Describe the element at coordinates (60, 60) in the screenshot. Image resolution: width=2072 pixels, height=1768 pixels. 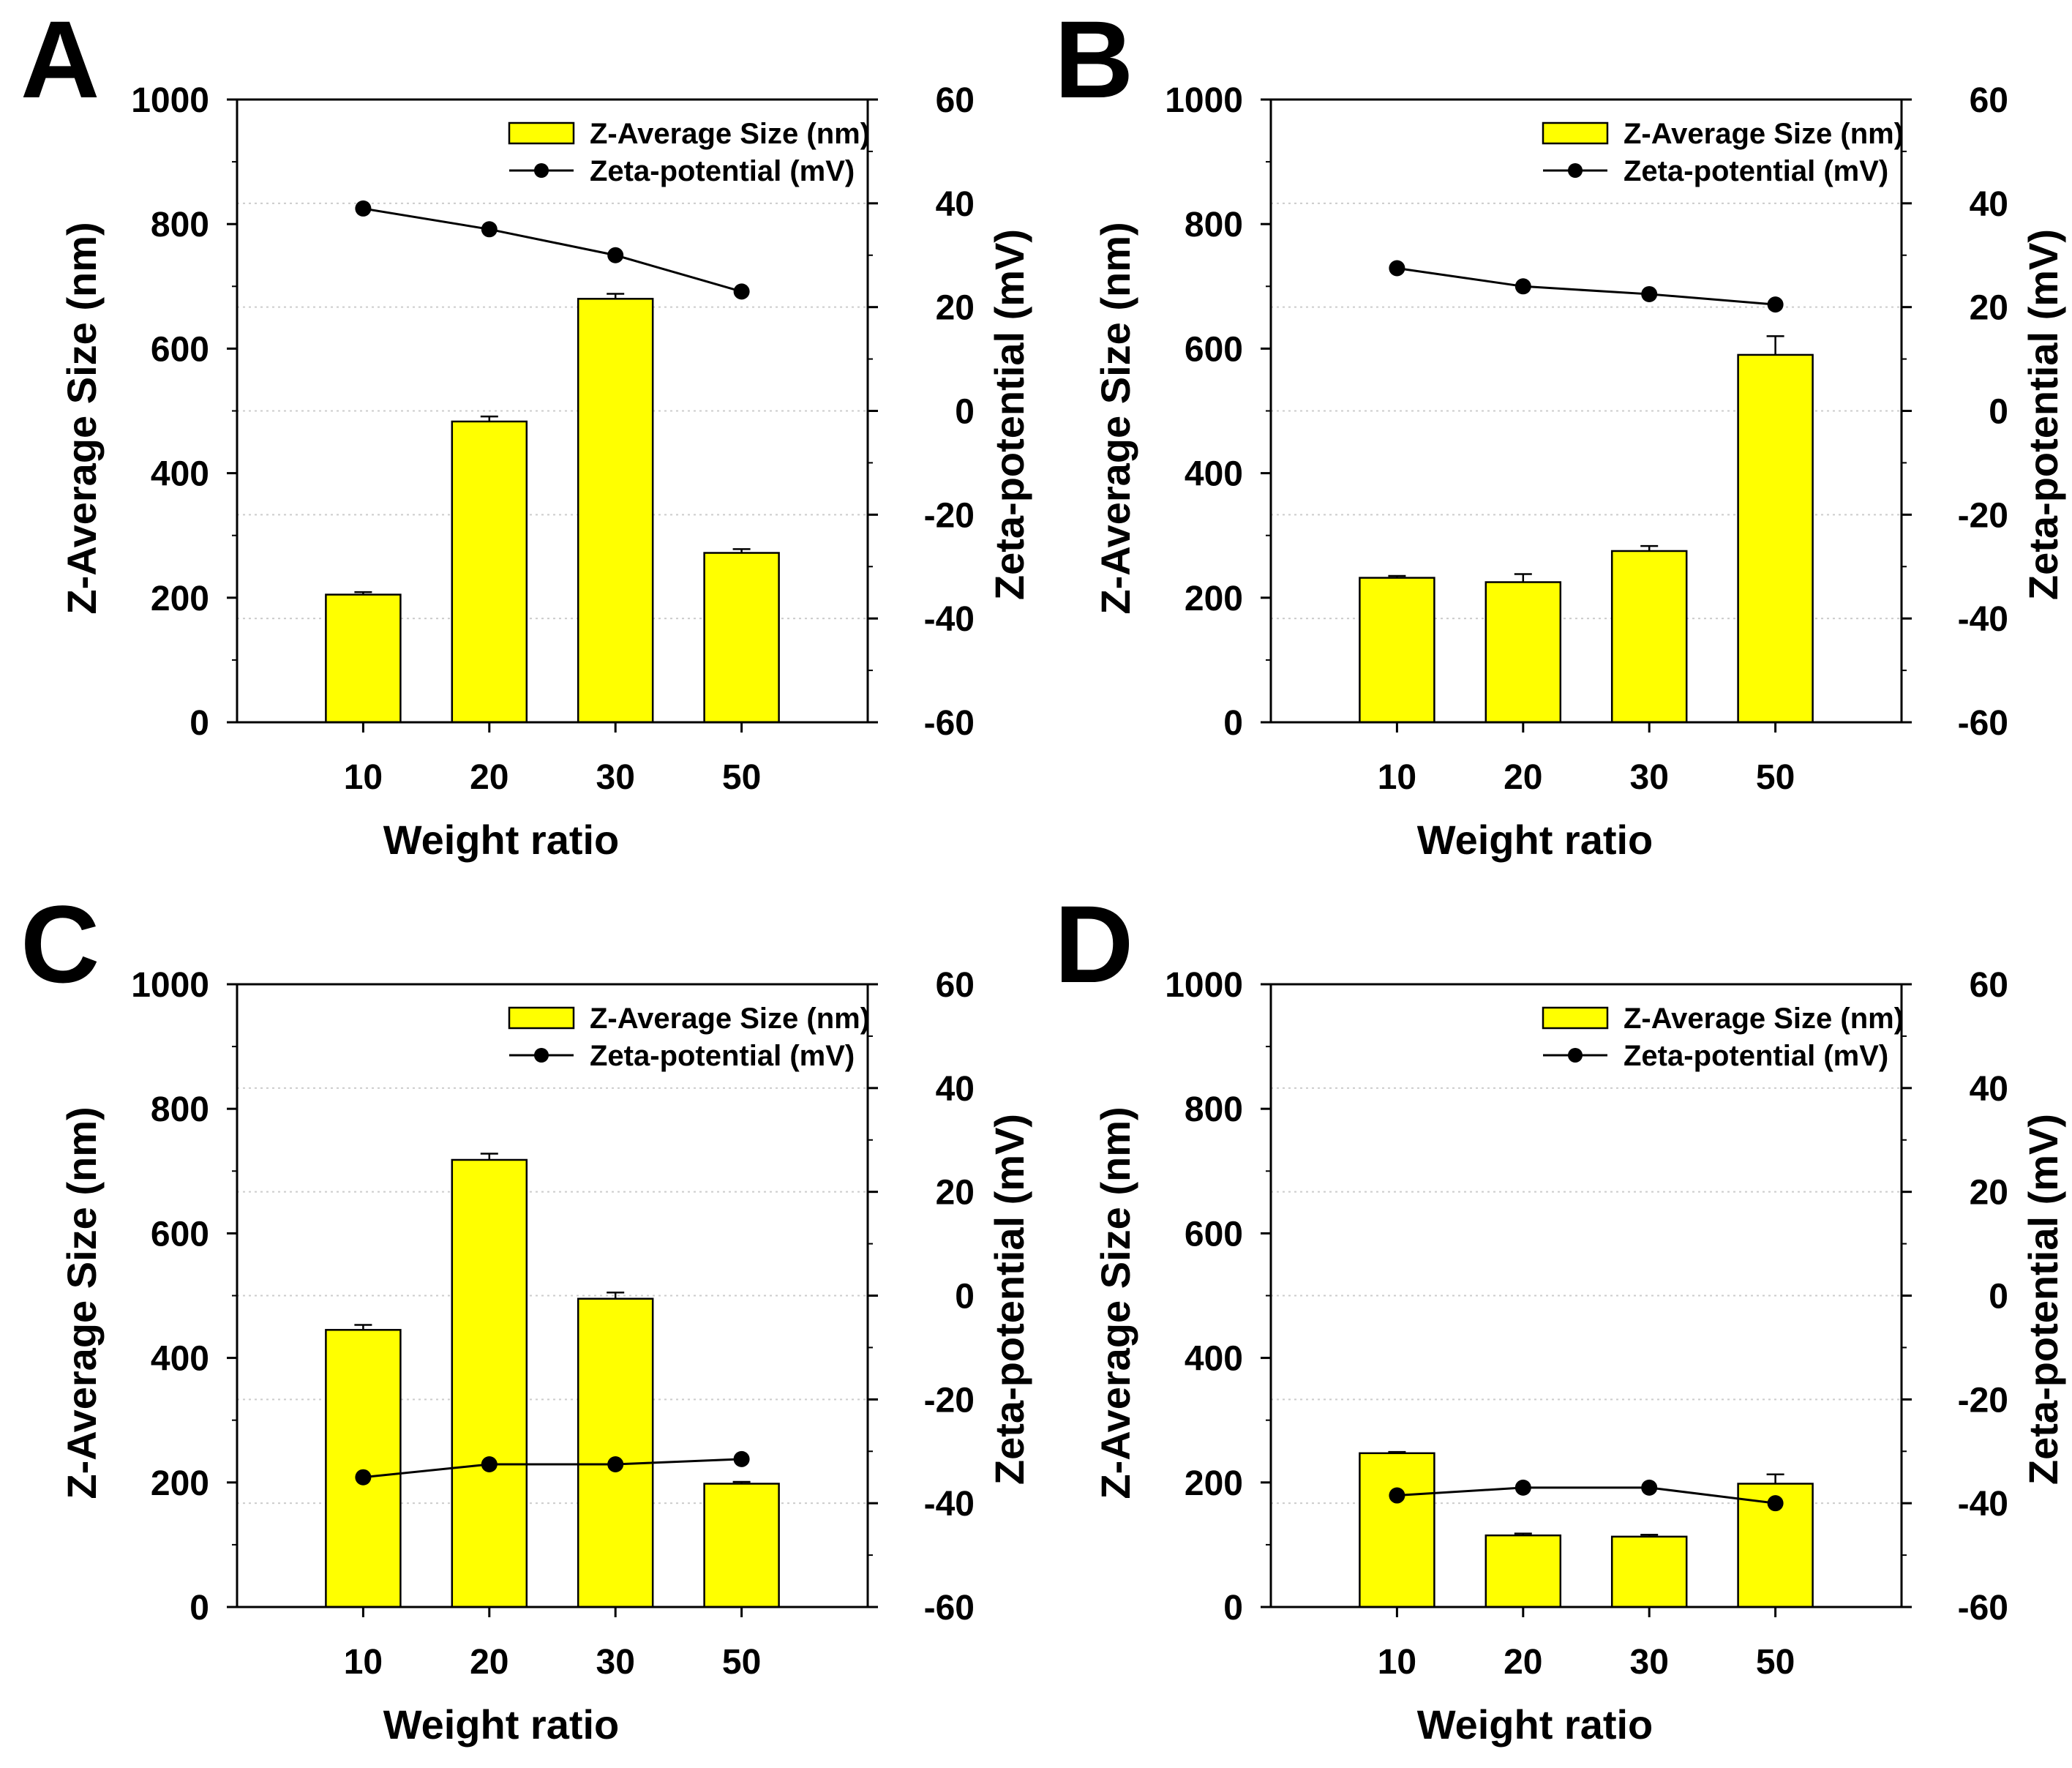
I see `panel-letter: A` at that location.